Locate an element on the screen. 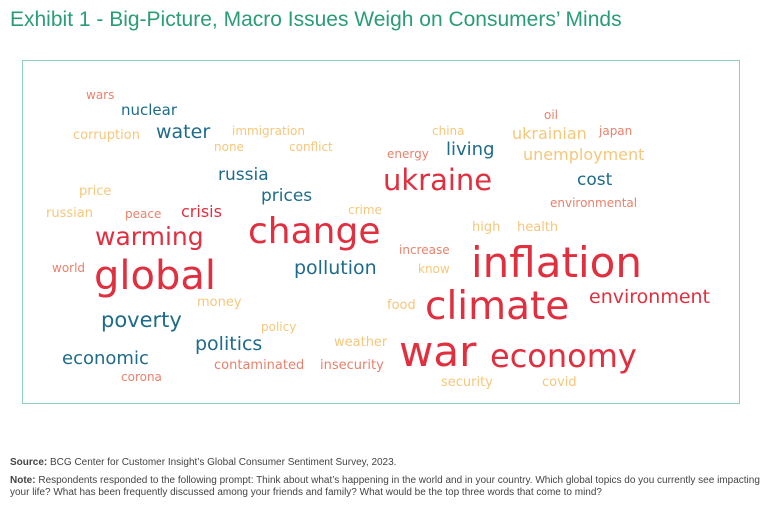  word-water: water is located at coordinates (183, 132).